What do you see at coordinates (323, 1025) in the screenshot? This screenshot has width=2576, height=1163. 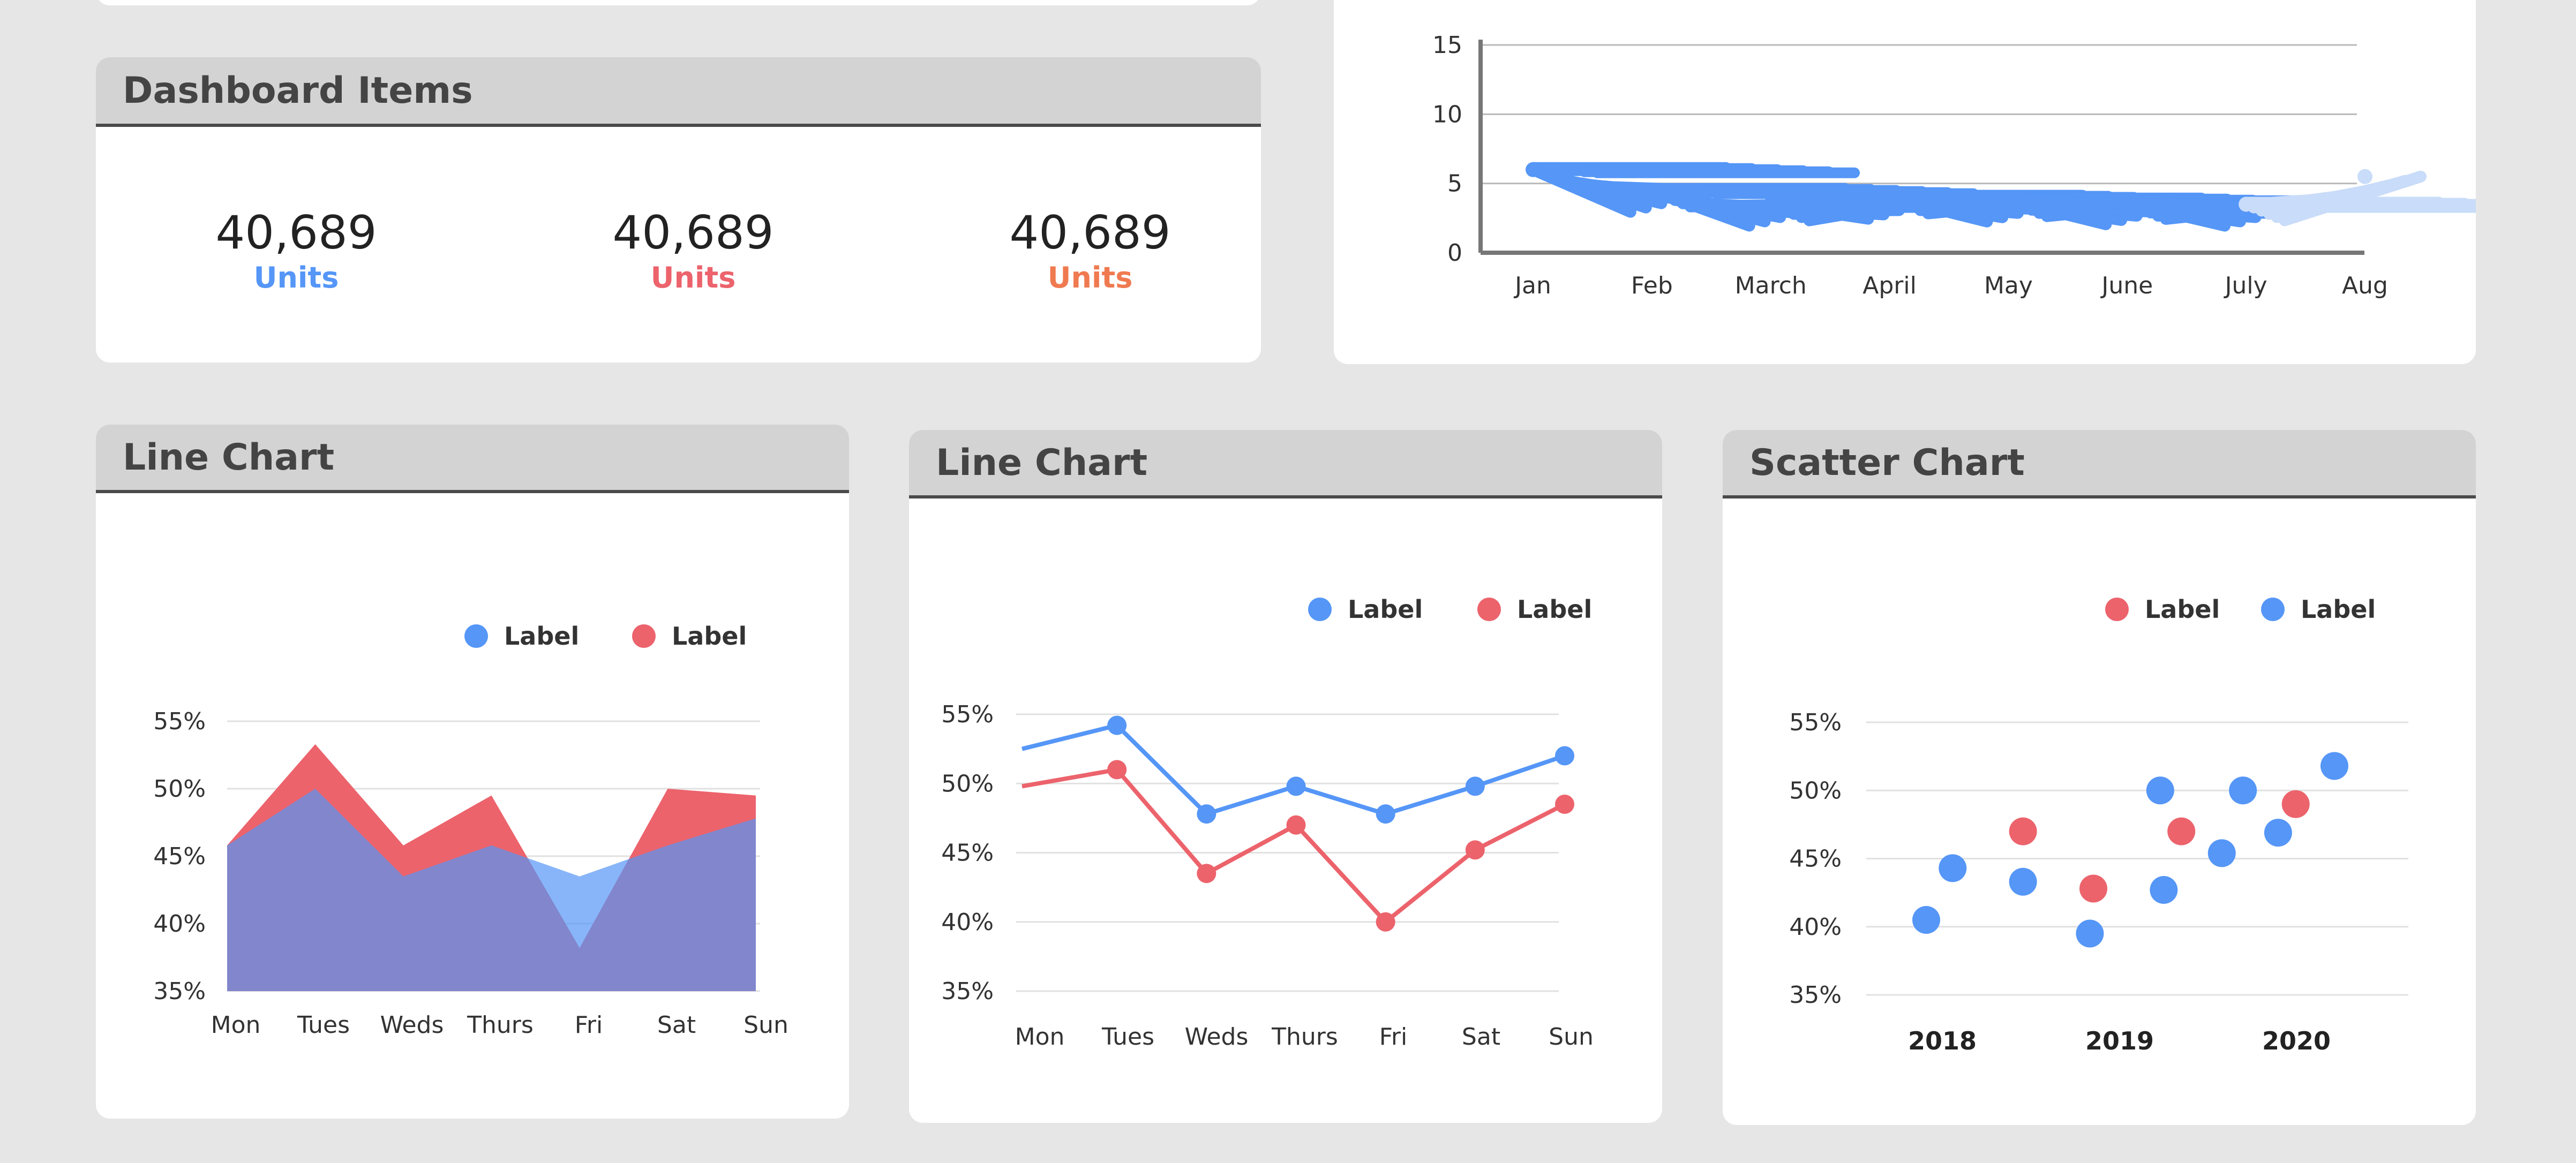 I see `x-tick-label: Tues` at bounding box center [323, 1025].